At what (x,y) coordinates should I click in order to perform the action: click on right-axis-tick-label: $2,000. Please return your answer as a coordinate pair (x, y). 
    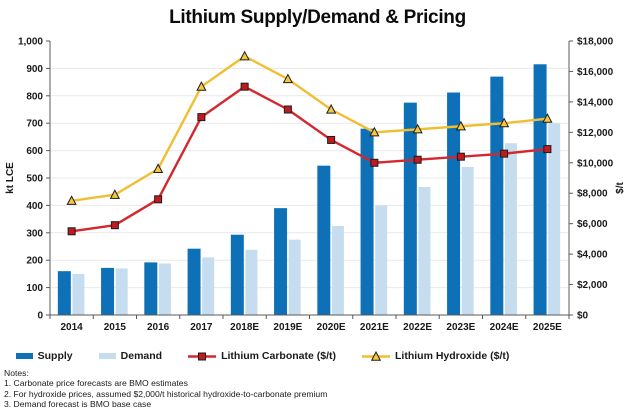
    Looking at the image, I should click on (592, 285).